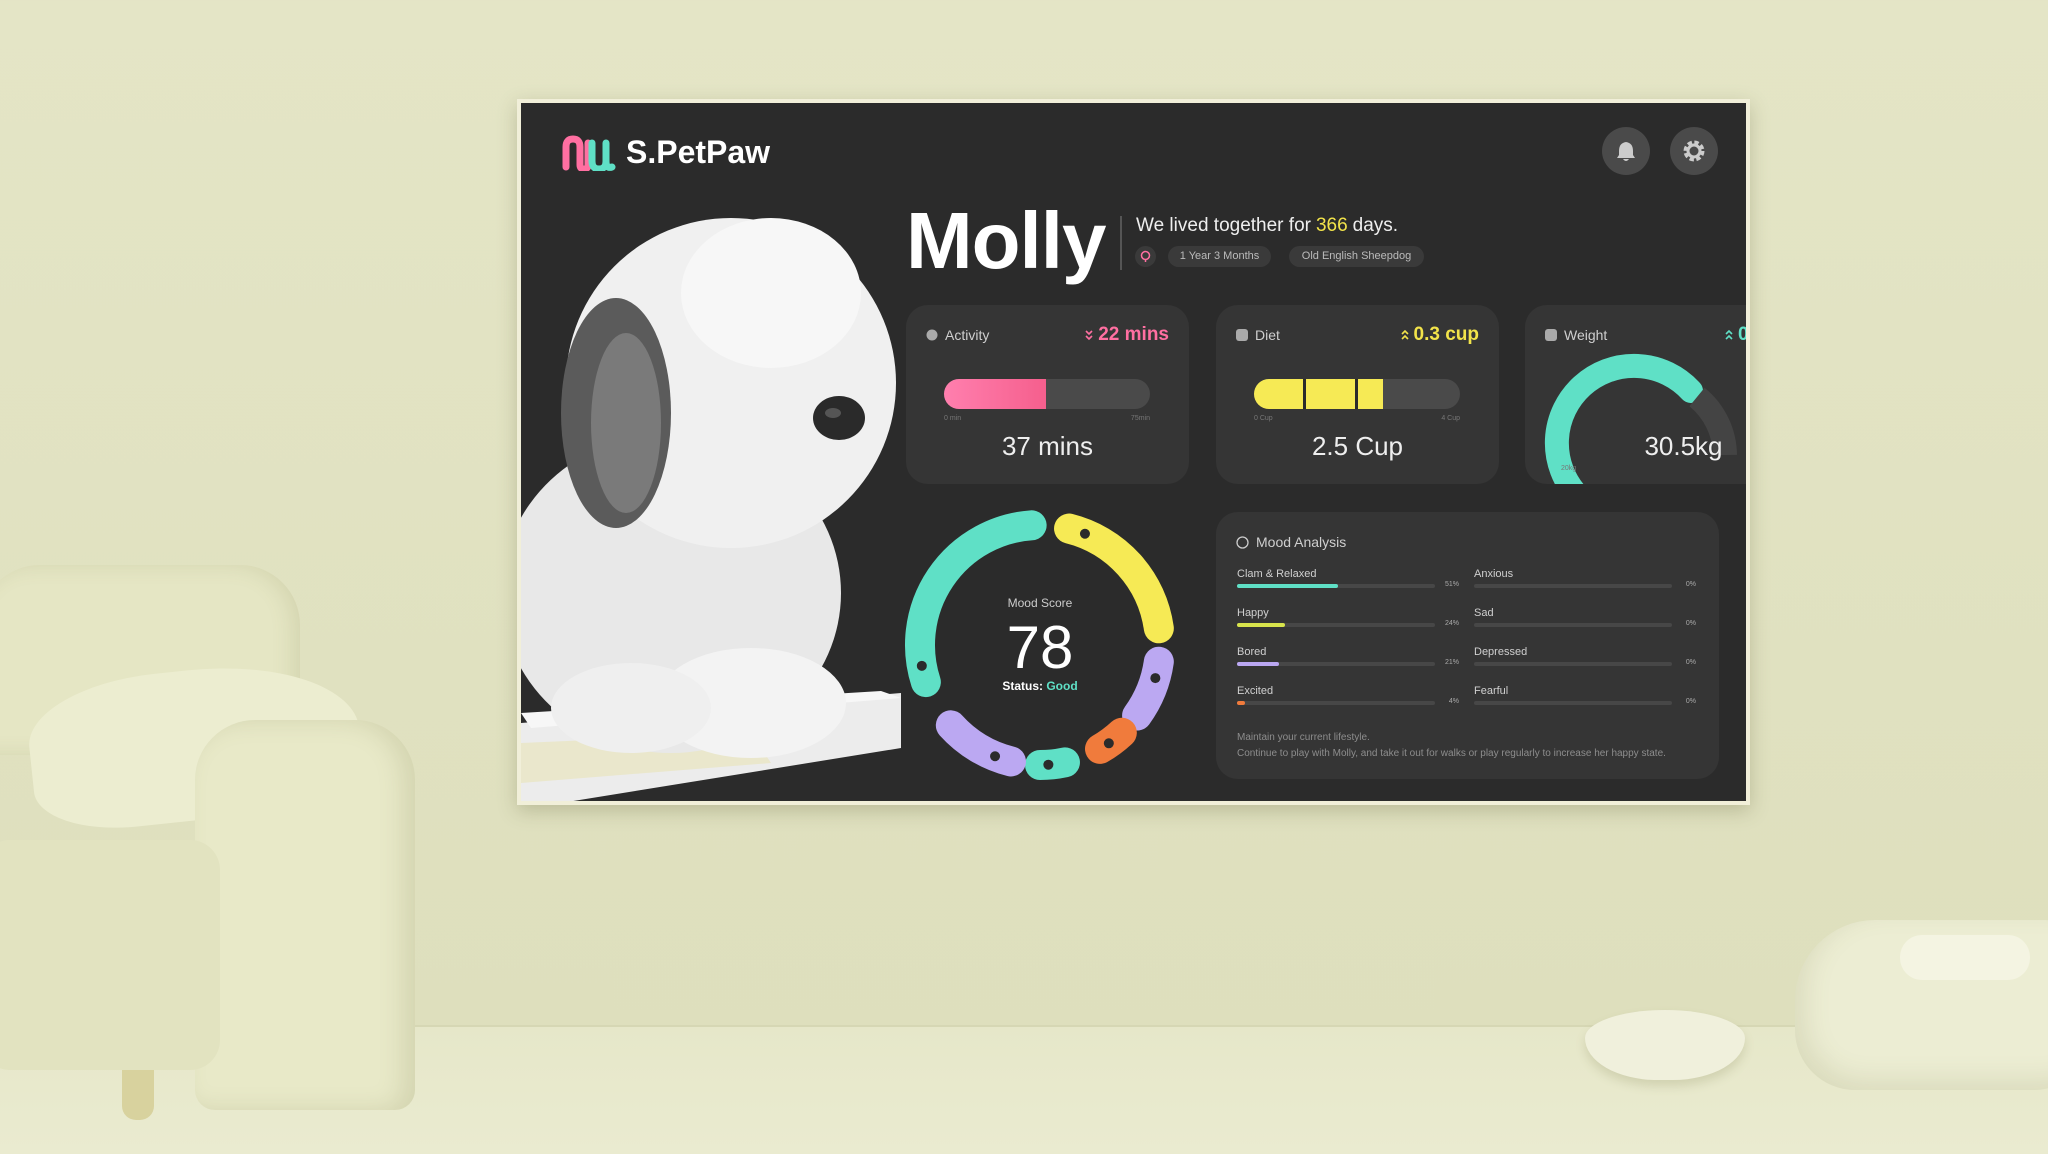 The height and width of the screenshot is (1154, 2048). Describe the element at coordinates (110, 955) in the screenshot. I see `sofa-seat` at that location.